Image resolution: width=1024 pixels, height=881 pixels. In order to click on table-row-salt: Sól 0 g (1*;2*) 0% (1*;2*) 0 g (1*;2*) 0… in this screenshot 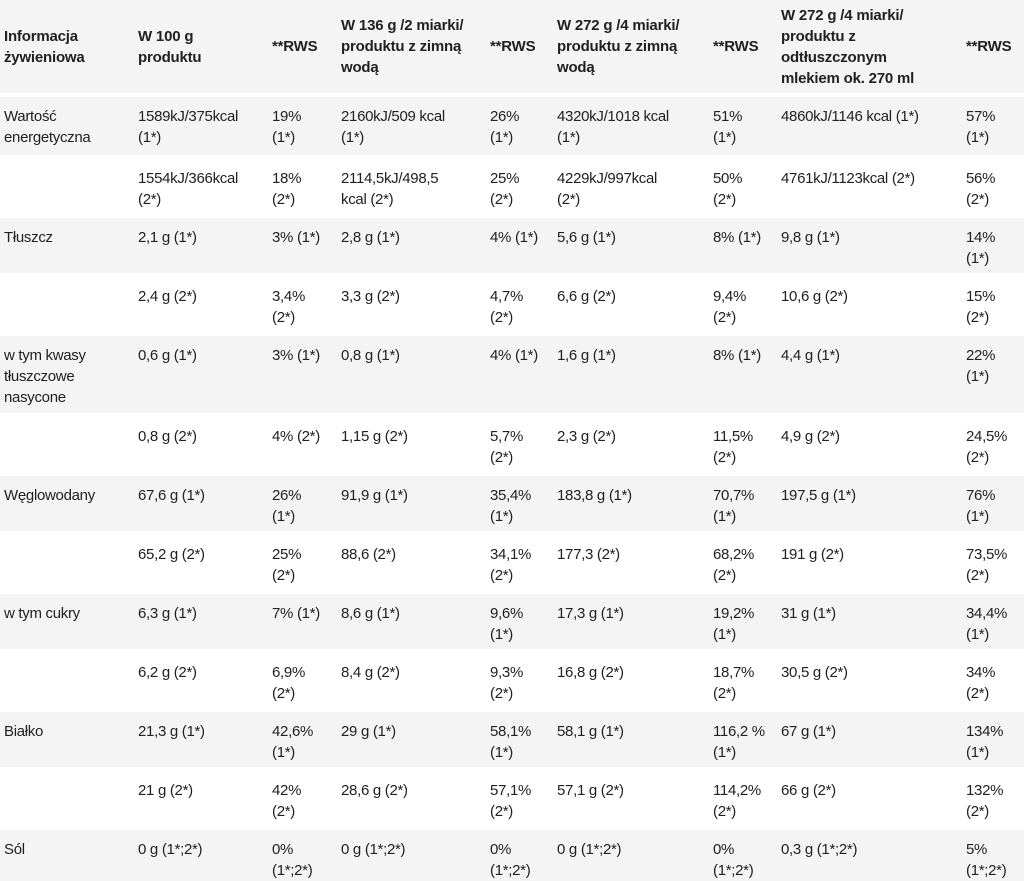, I will do `click(512, 855)`.